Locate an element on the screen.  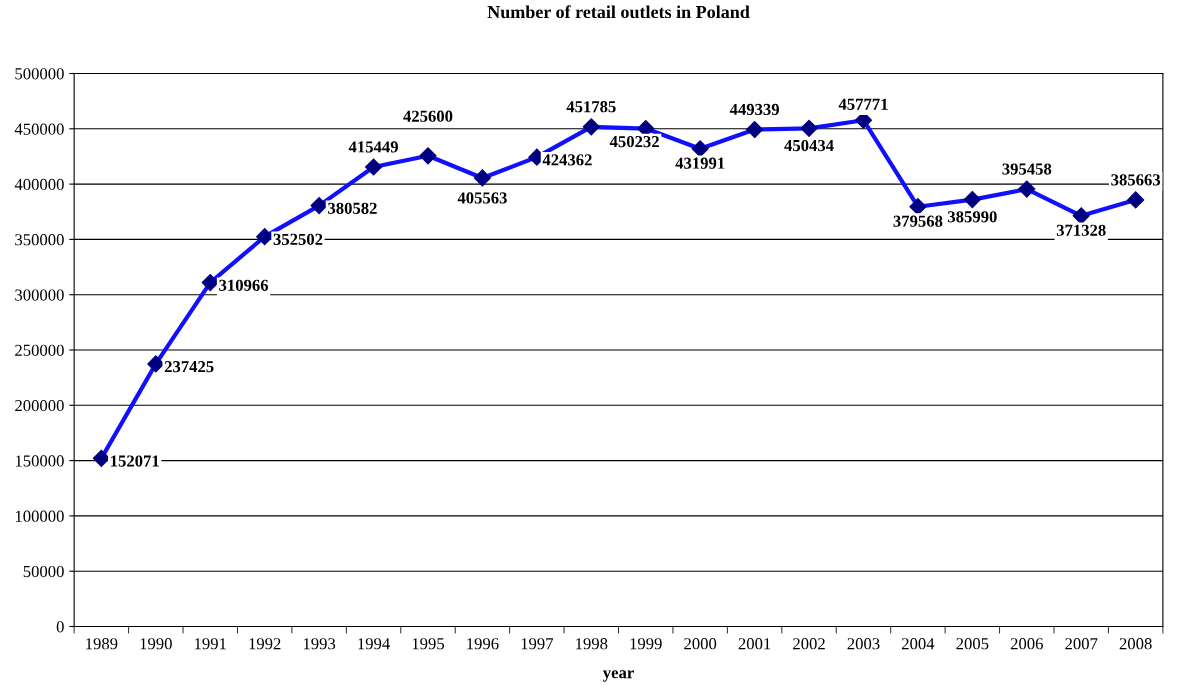
data-label: 310966 is located at coordinates (244, 285).